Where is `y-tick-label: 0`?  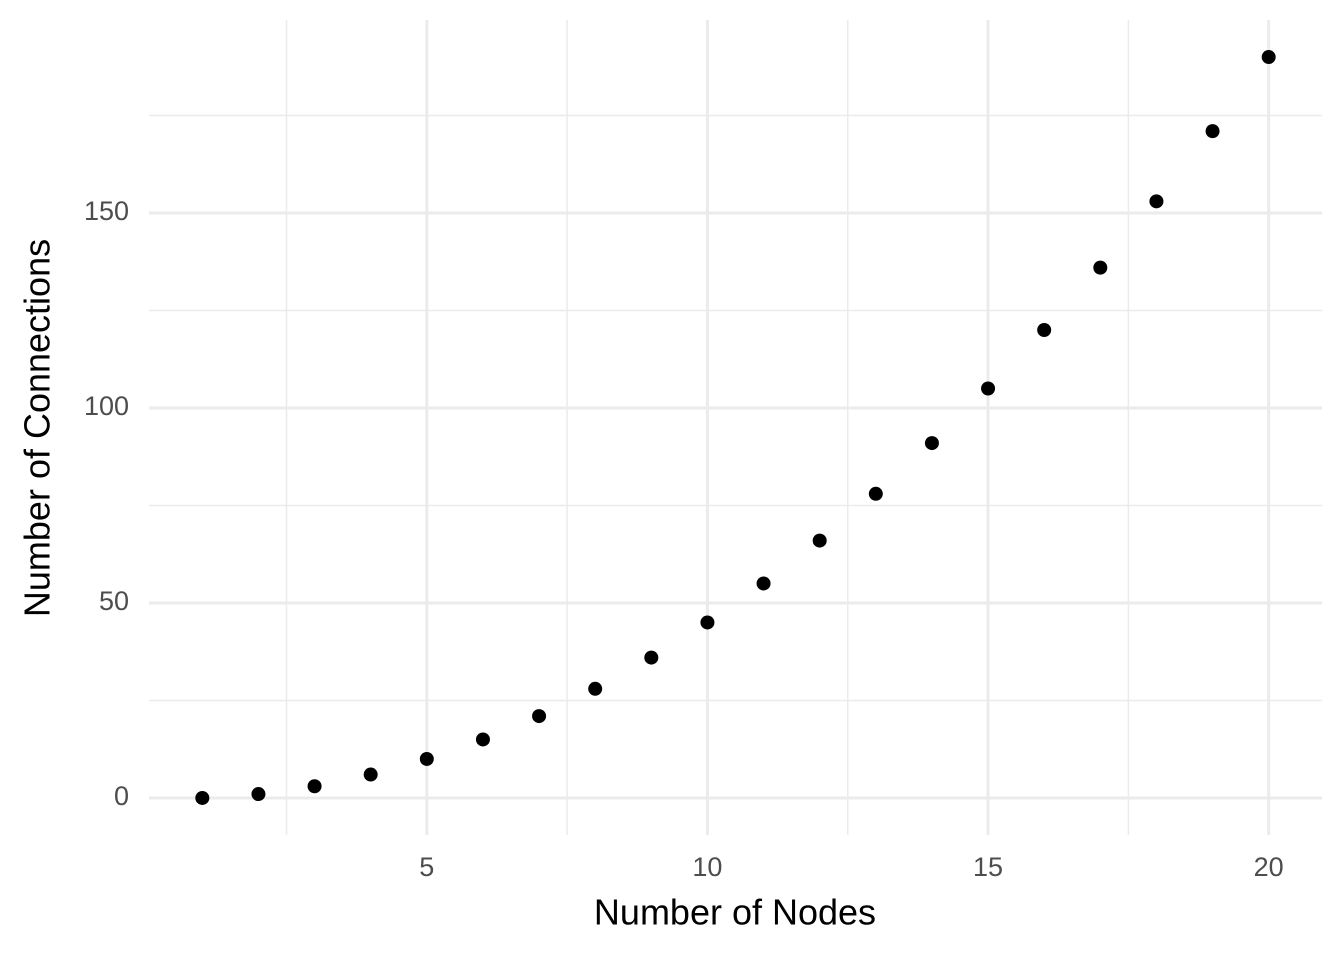 y-tick-label: 0 is located at coordinates (121, 796).